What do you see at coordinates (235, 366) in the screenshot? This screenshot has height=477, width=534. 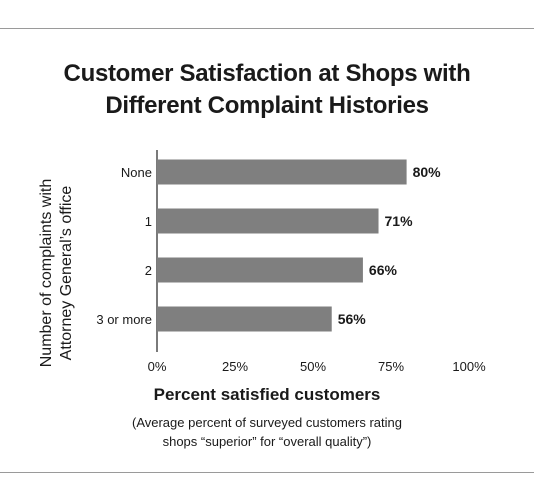 I see `x-tick-label-1: 25%` at bounding box center [235, 366].